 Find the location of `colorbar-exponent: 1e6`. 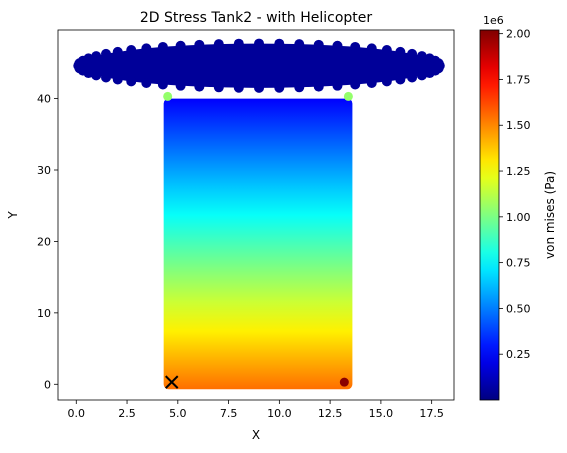

colorbar-exponent: 1e6 is located at coordinates (493, 20).